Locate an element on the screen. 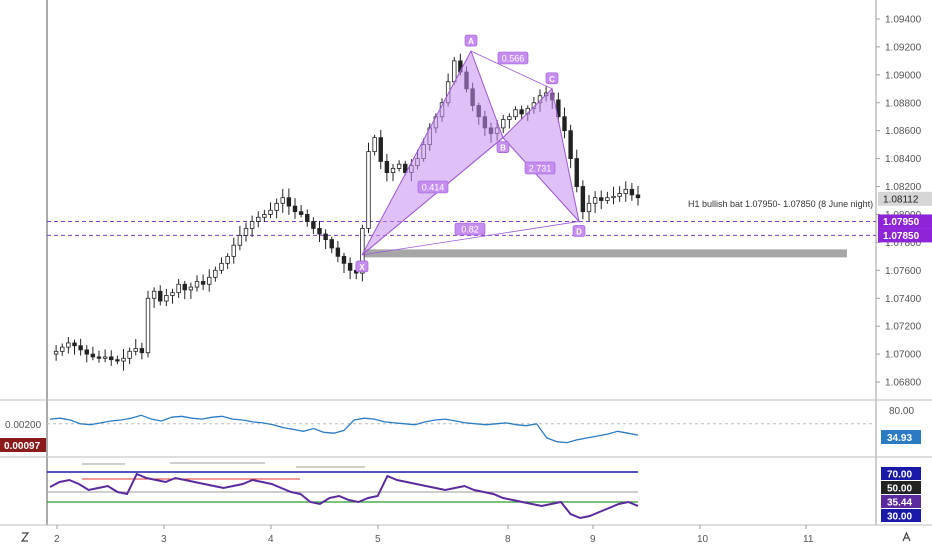 This screenshot has height=550, width=932. ind2-tag-text: 50.00 is located at coordinates (899, 489).